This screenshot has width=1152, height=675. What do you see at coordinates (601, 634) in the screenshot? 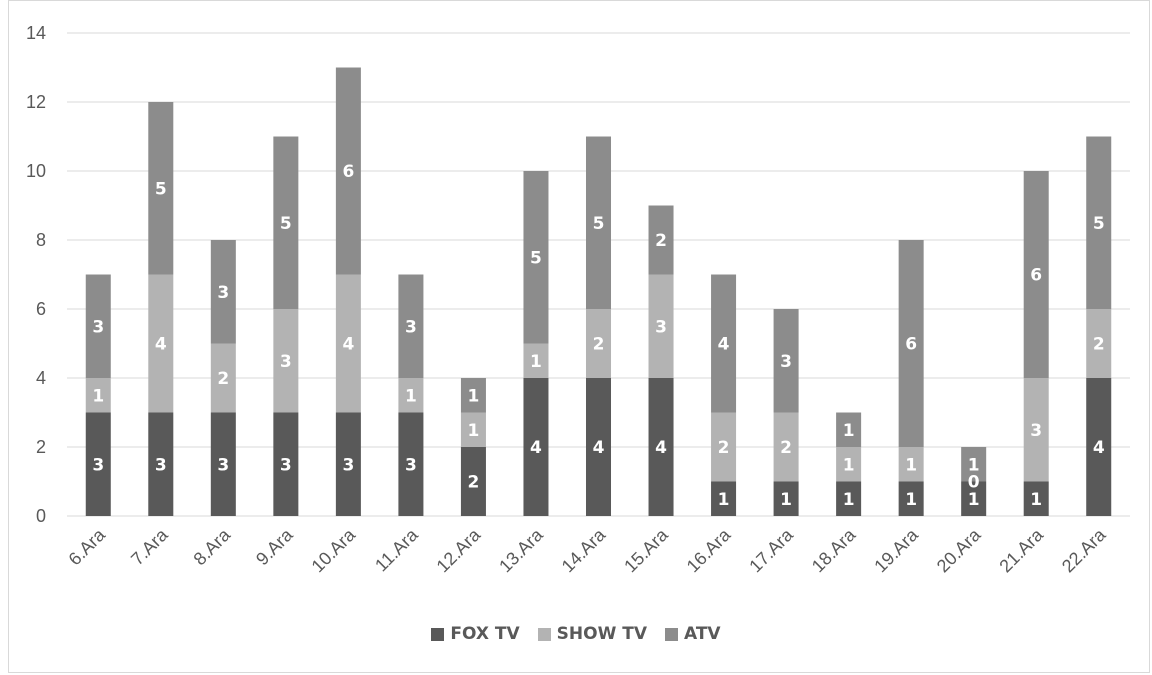
I see `legend-label: SHOW TV` at bounding box center [601, 634].